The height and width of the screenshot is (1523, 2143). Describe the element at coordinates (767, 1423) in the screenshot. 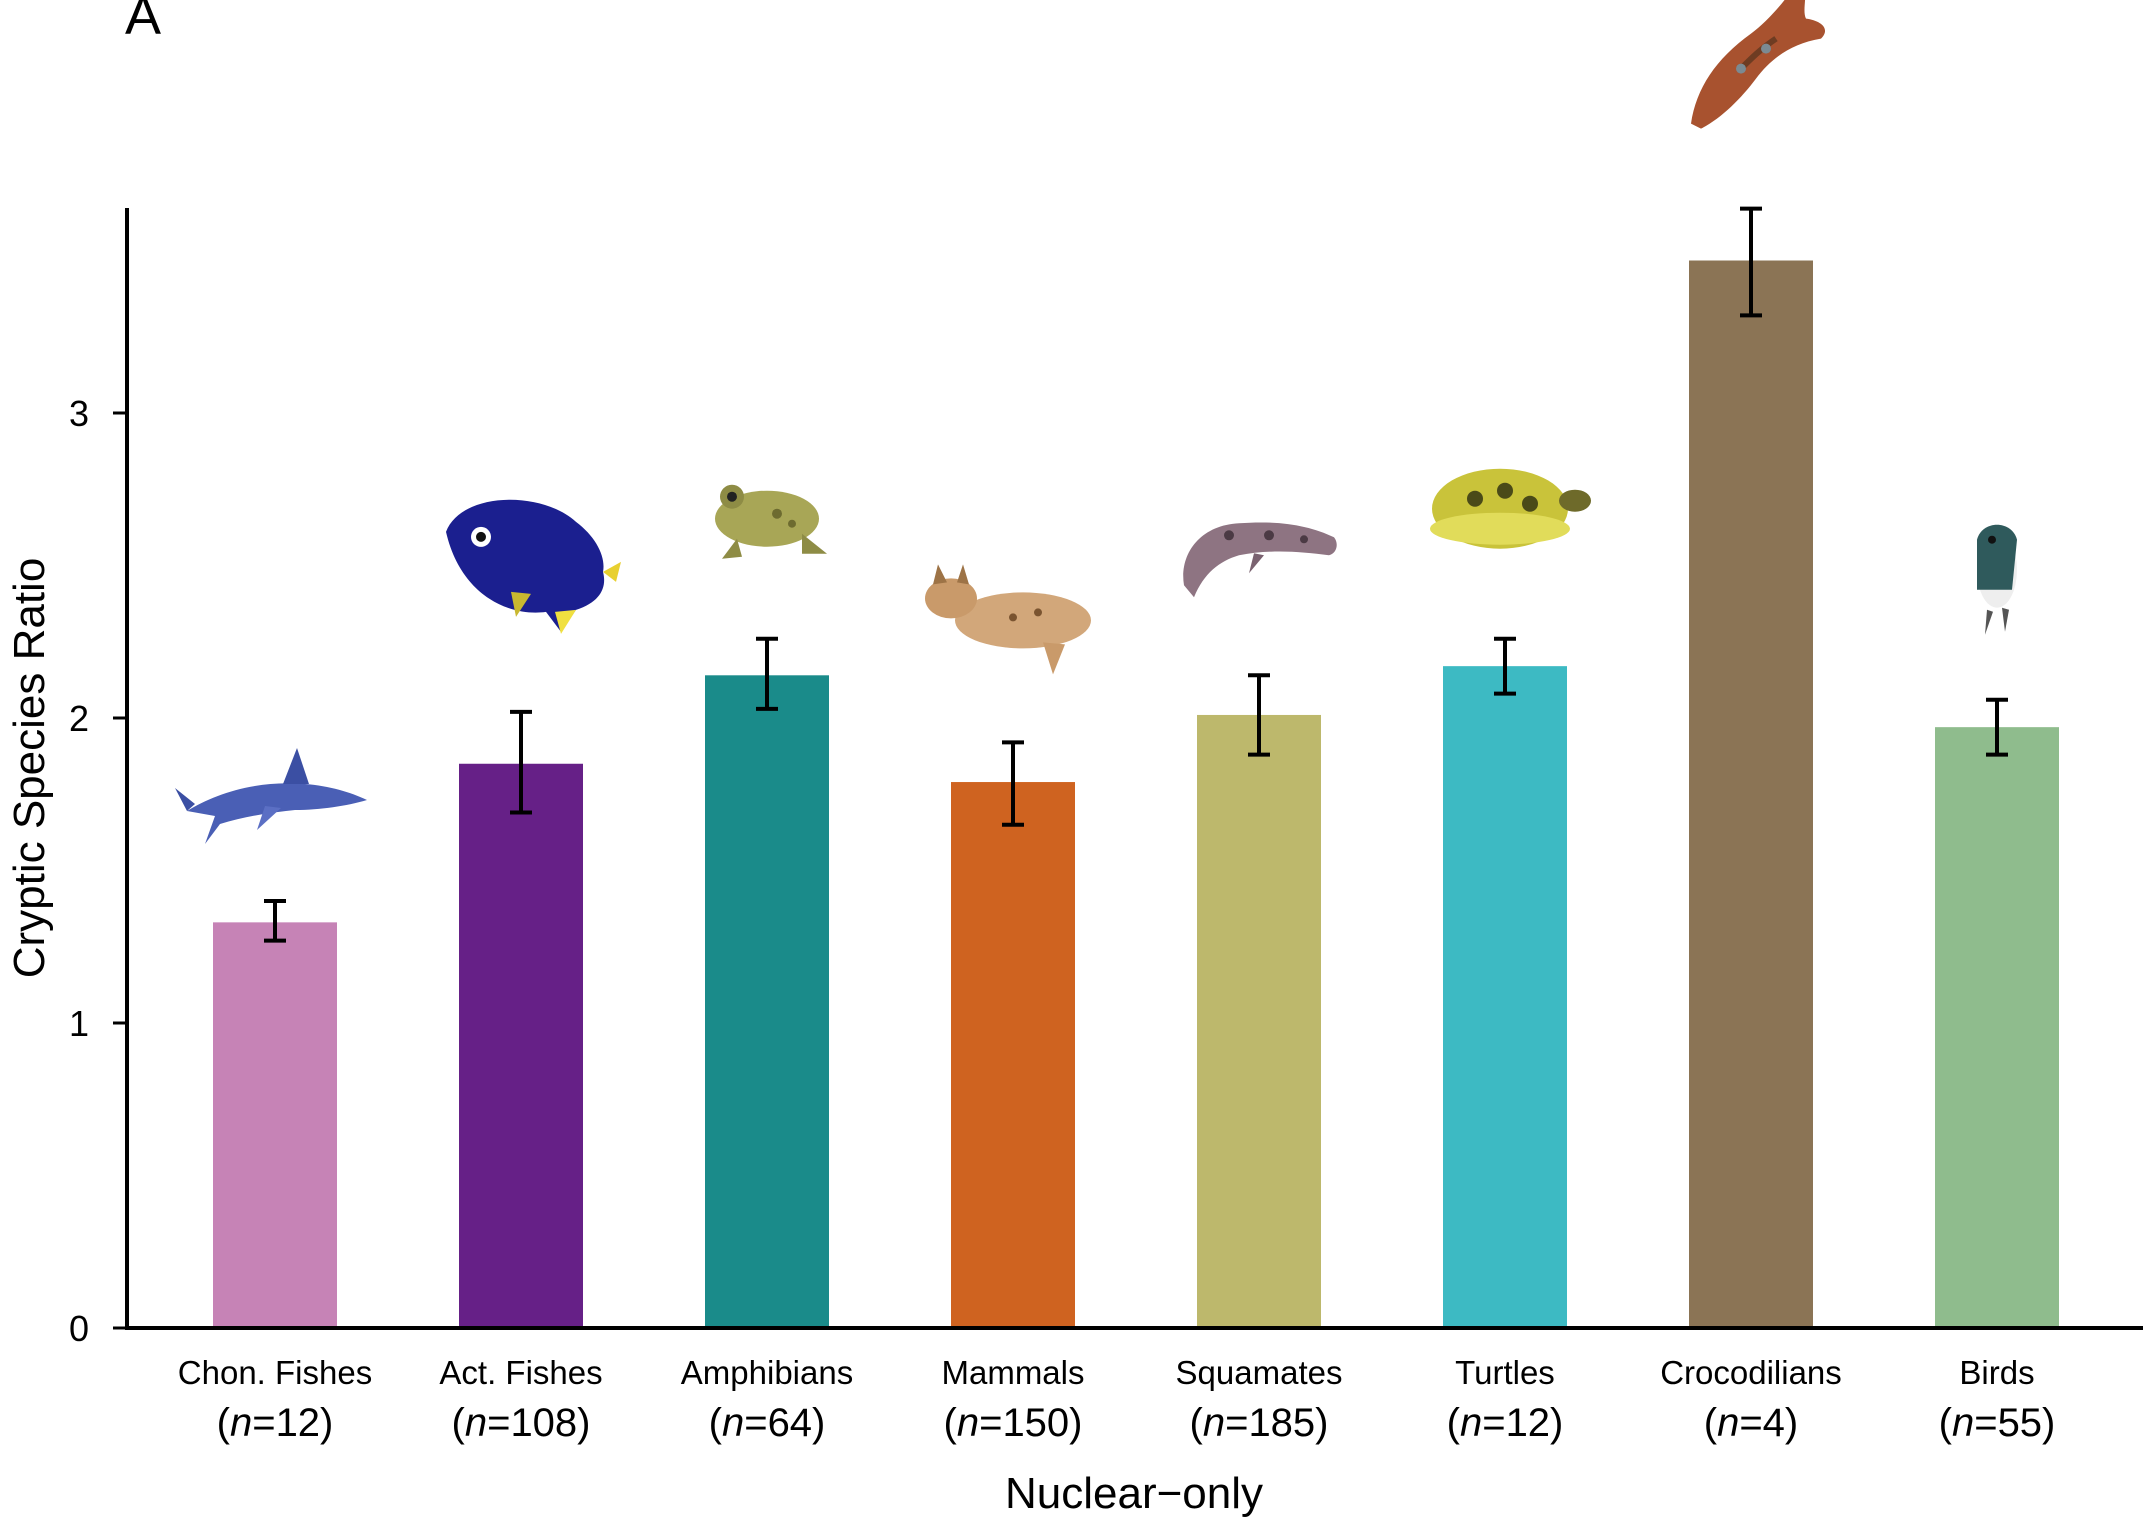

I see `sample-size-label: (n=64)` at that location.